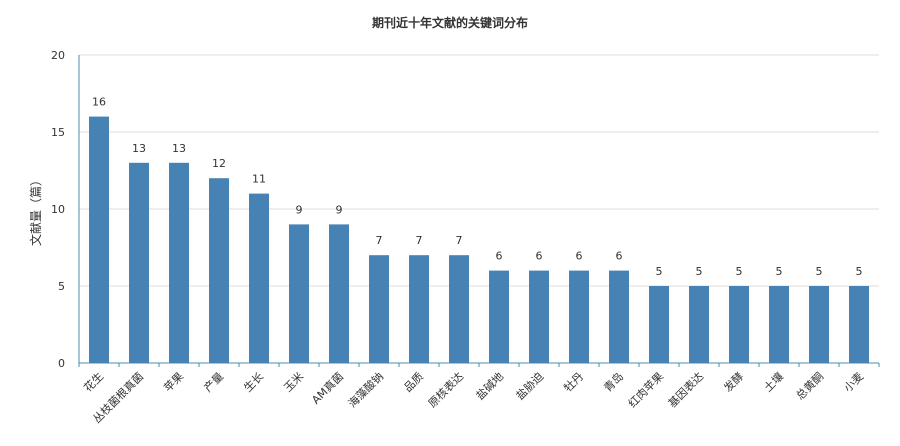 This screenshot has height=446, width=900. What do you see at coordinates (213, 381) in the screenshot?
I see `x-tick-label: 产量` at bounding box center [213, 381].